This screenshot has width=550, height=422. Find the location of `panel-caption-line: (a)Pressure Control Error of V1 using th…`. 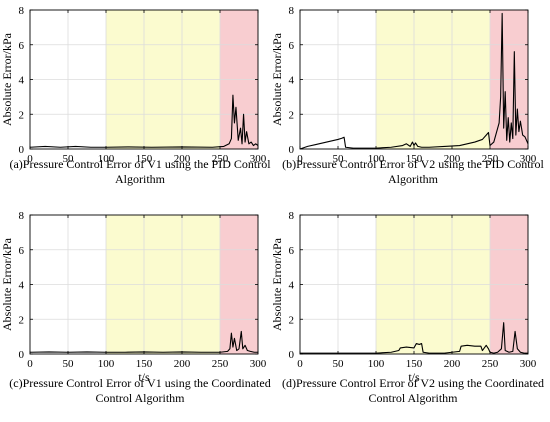

panel-caption-line: (a)Pressure Control Error of V1 using th… is located at coordinates (140, 164).